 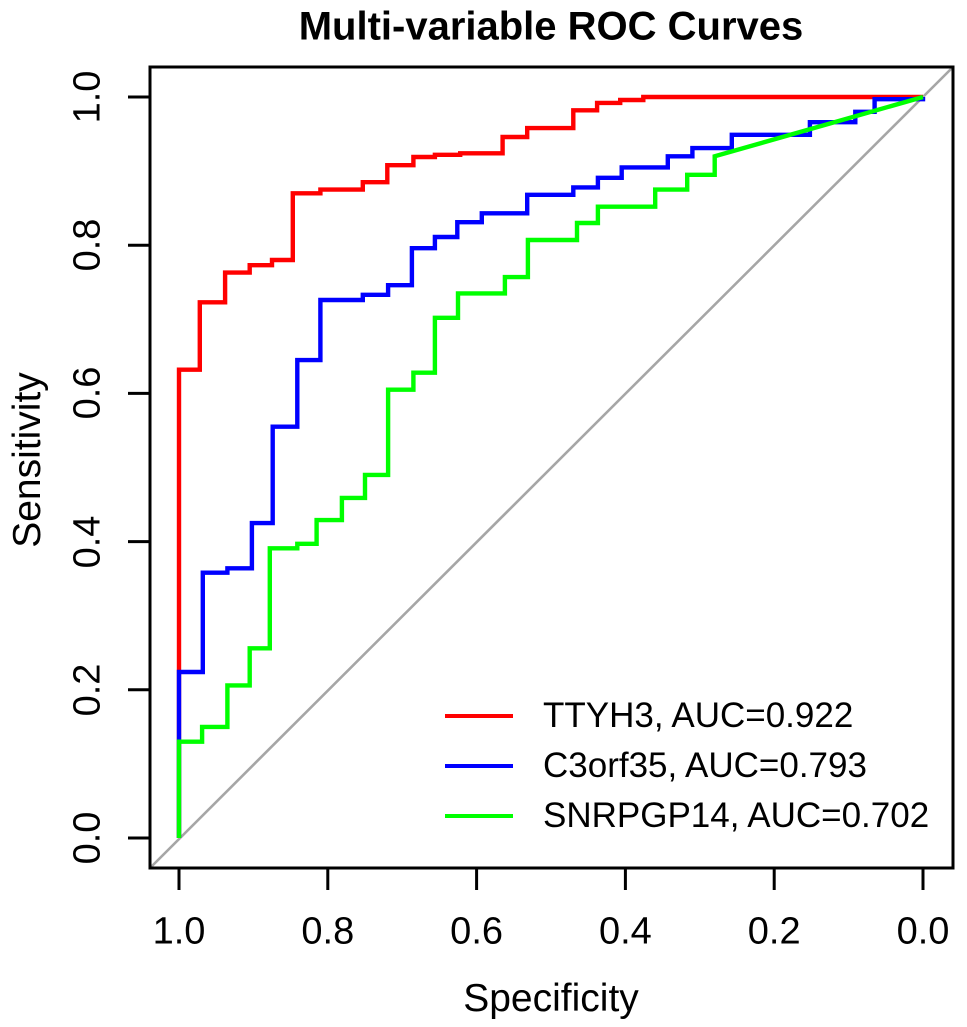 What do you see at coordinates (698, 715) in the screenshot?
I see `legend-label: TTYH3, AUC=0.922` at bounding box center [698, 715].